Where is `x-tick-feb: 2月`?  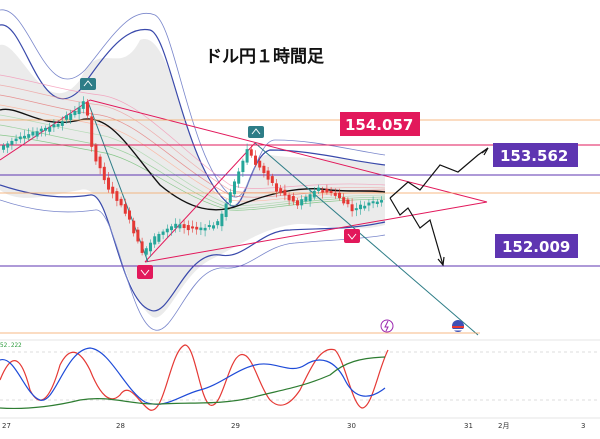 x-tick-feb: 2月 is located at coordinates (503, 426).